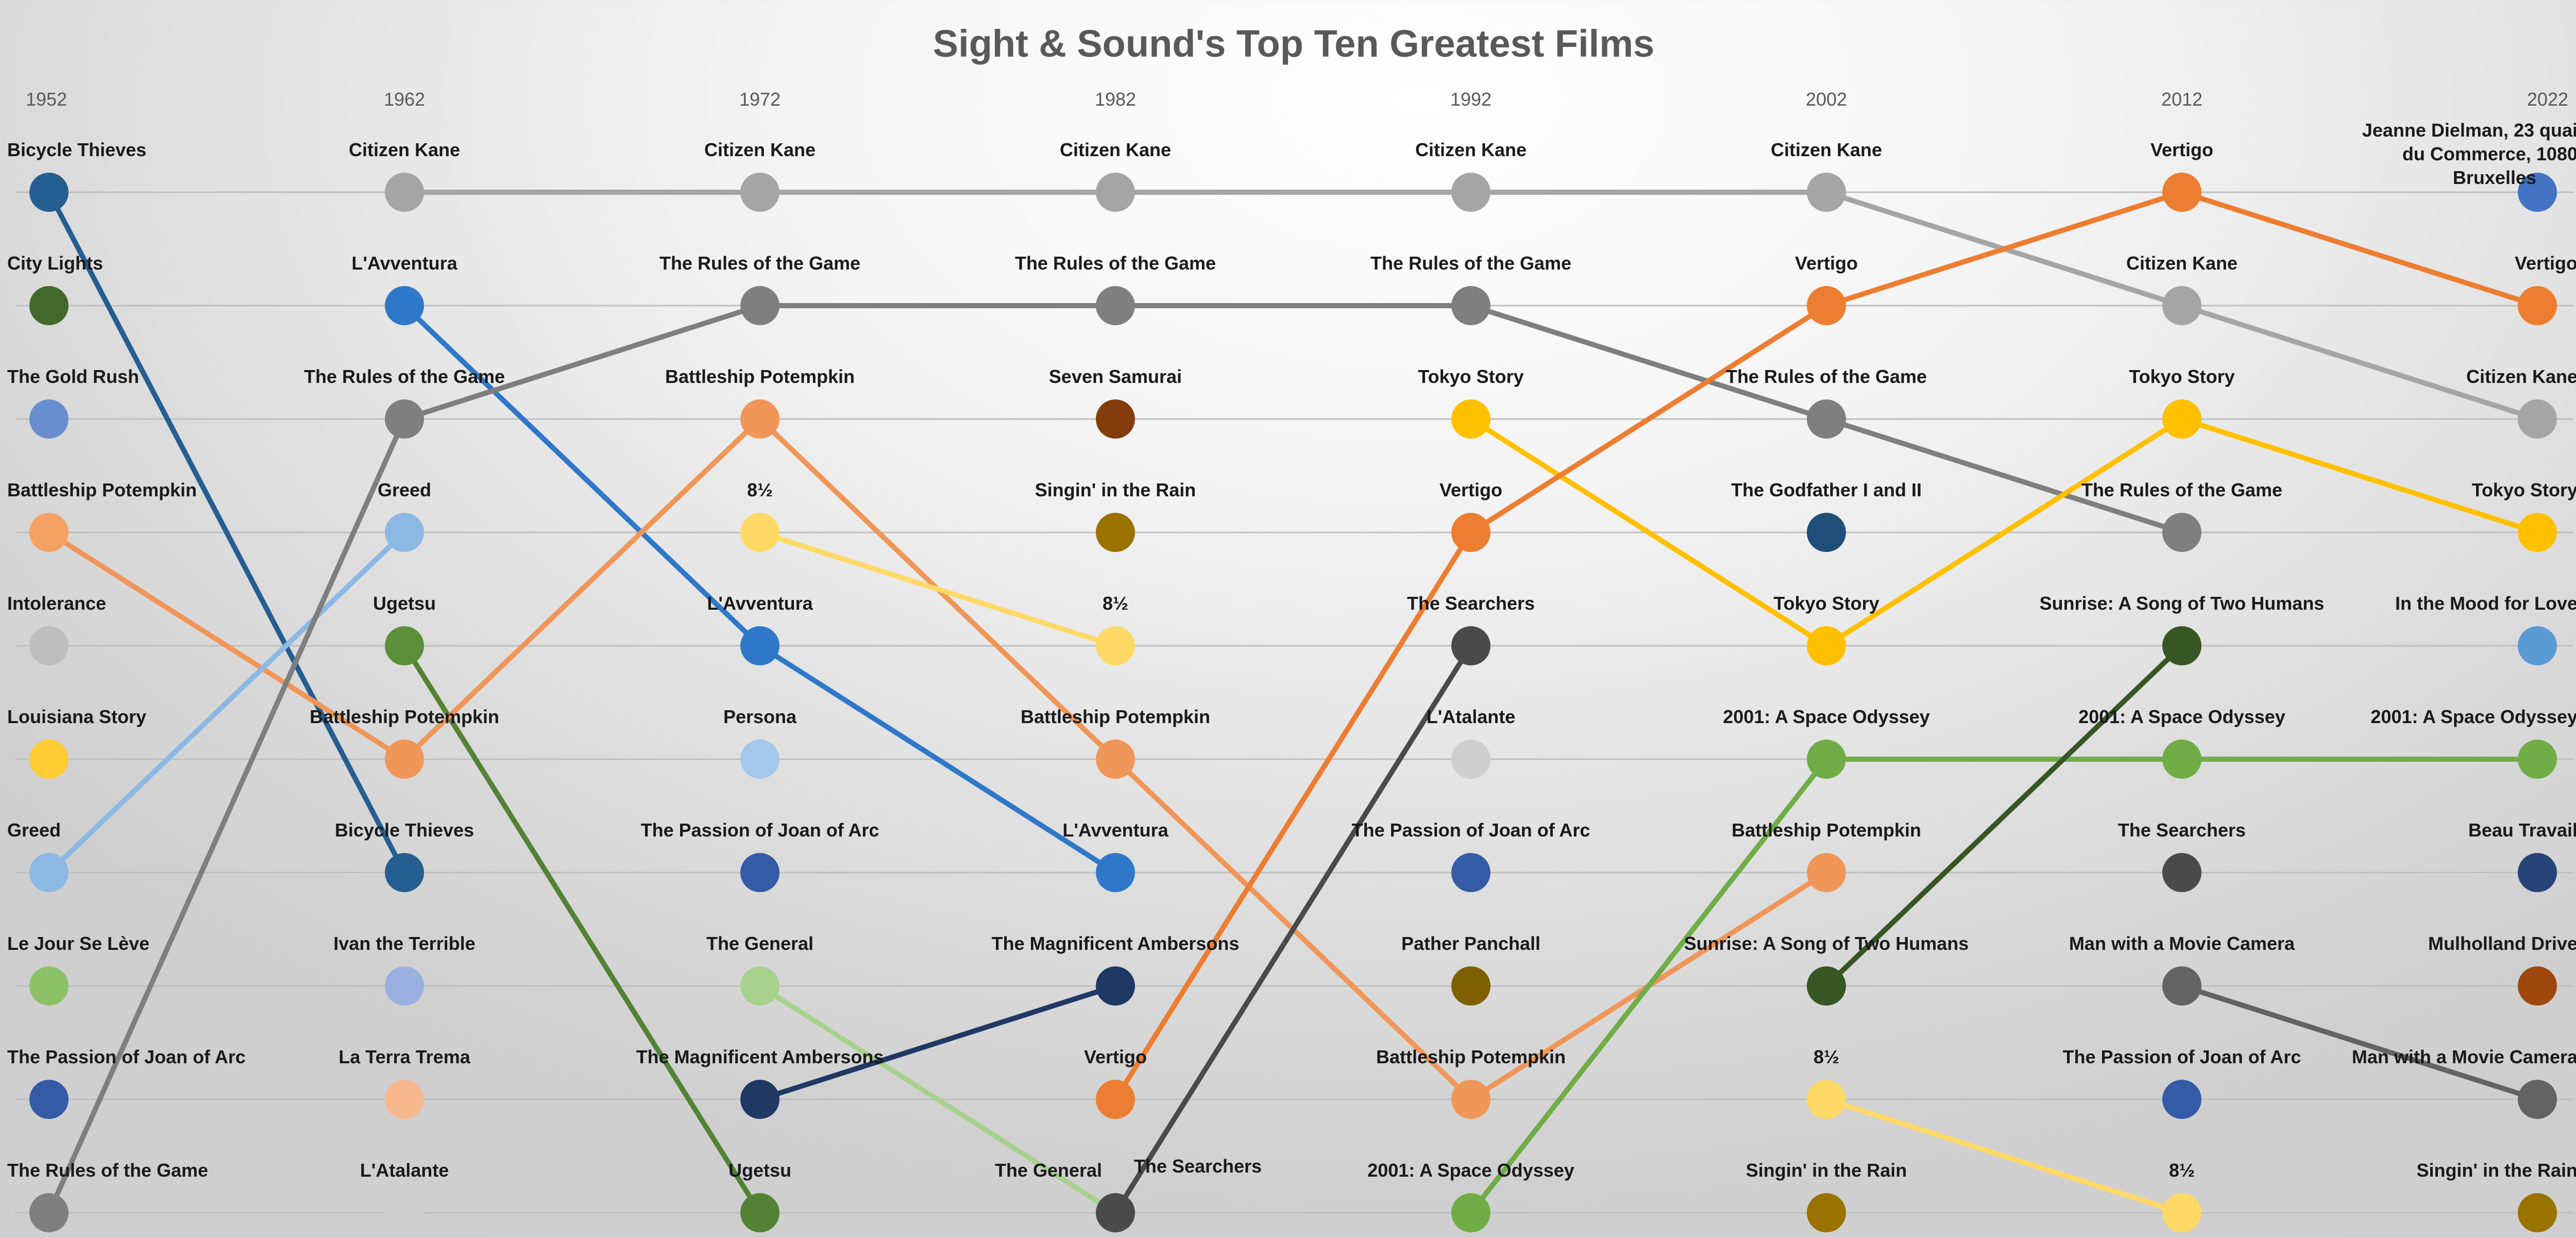 The image size is (2576, 1238). Describe the element at coordinates (1470, 376) in the screenshot. I see `film-label-1992-rank-3: Tokyo Story` at that location.